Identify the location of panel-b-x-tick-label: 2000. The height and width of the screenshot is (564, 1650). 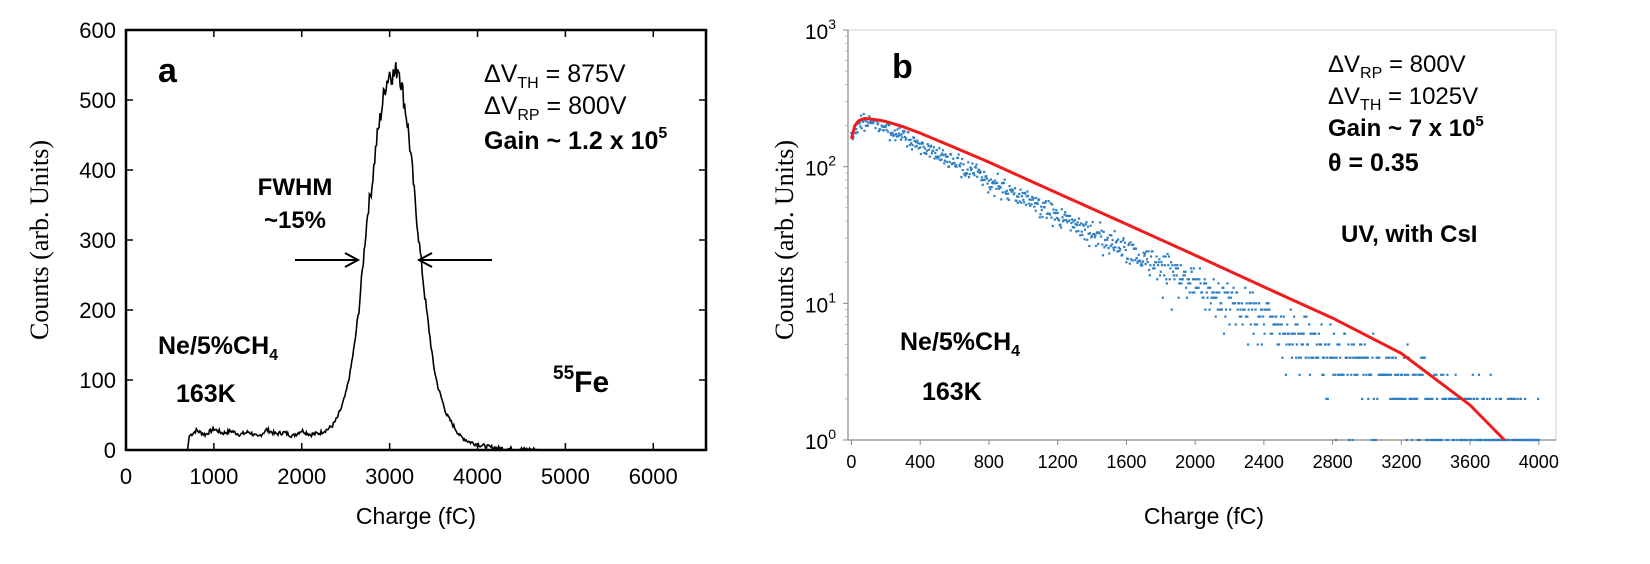
(1195, 462).